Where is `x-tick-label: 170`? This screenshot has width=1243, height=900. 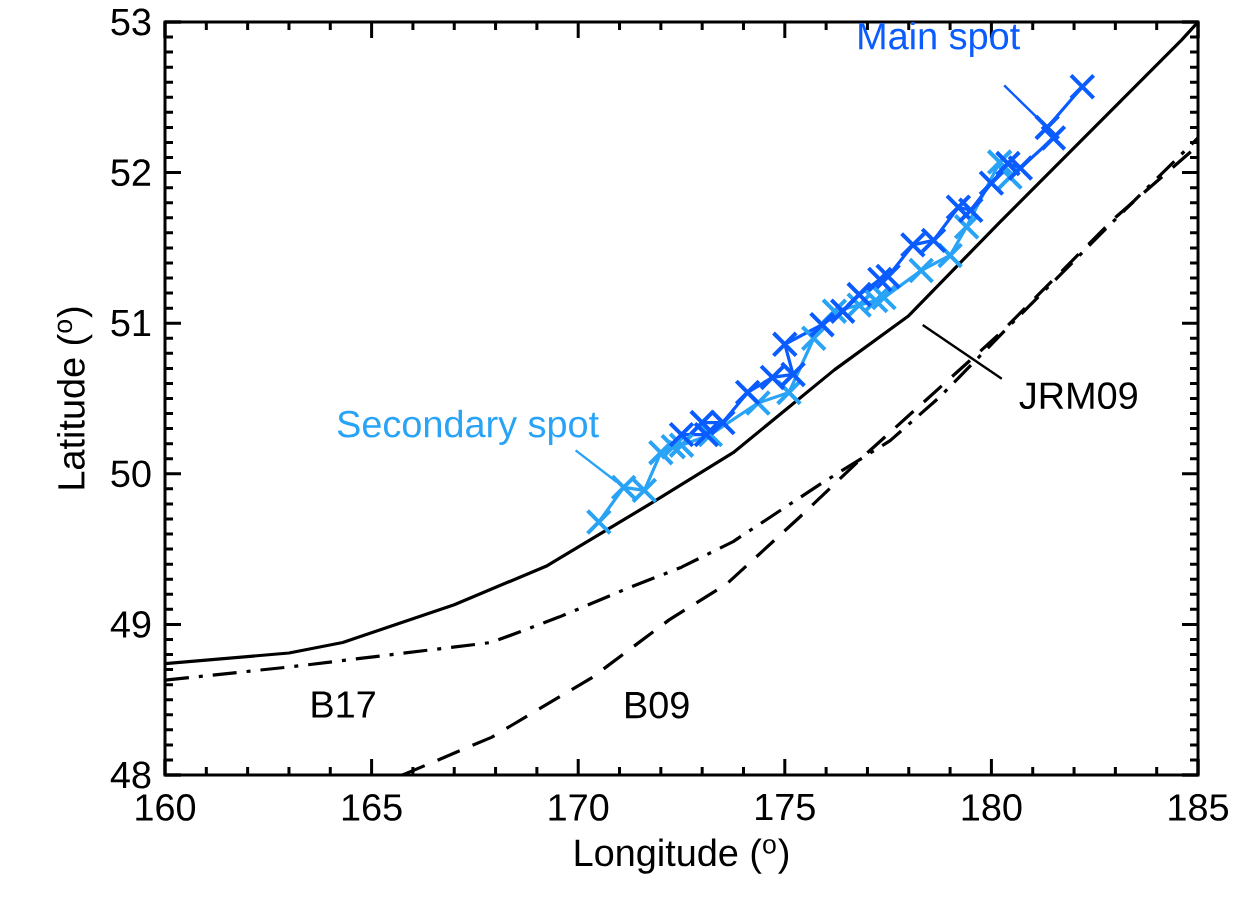
x-tick-label: 170 is located at coordinates (579, 807).